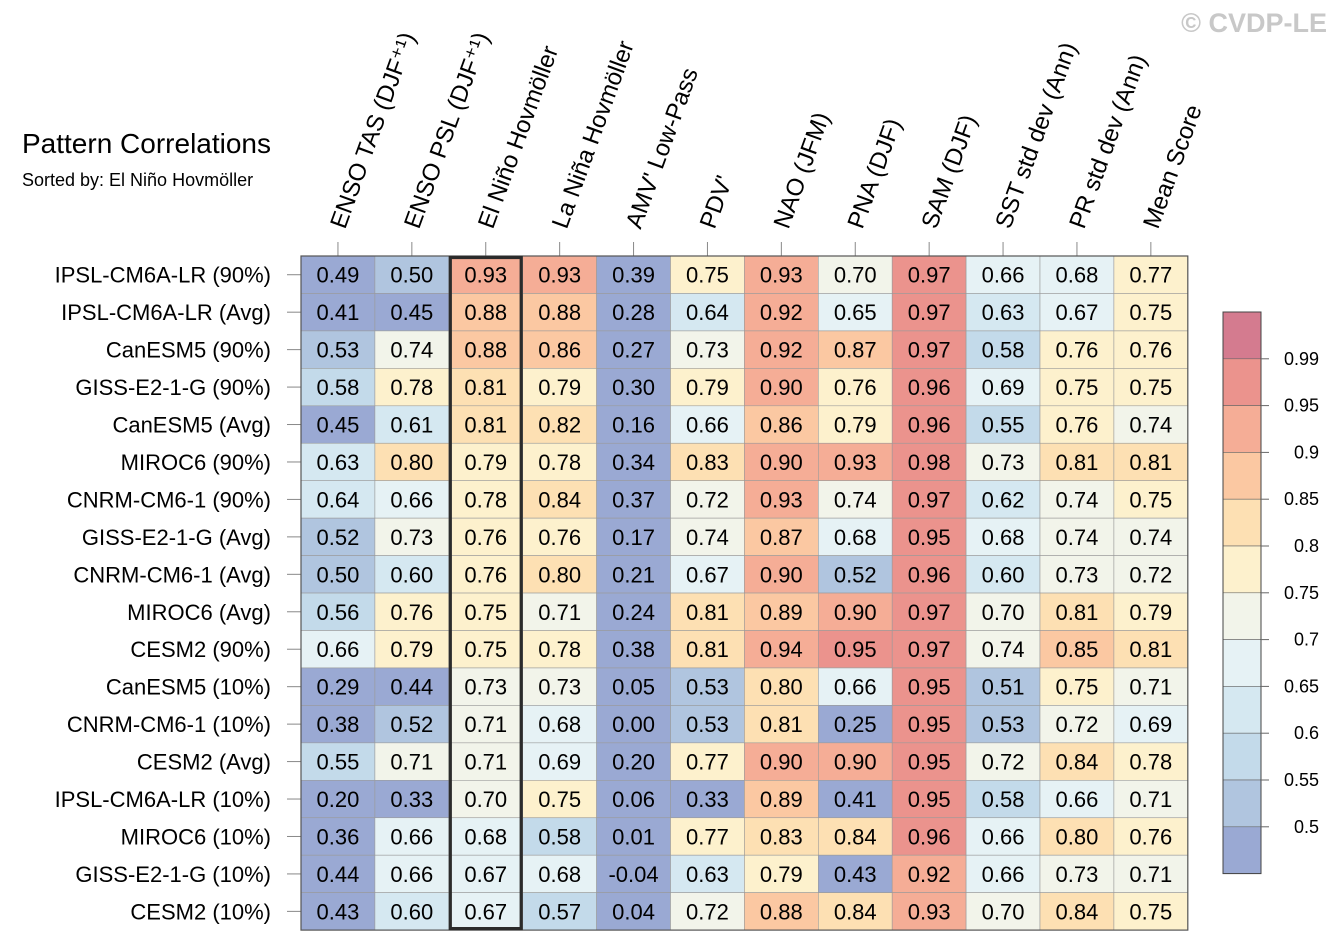  I want to click on cell-value: 0.55, so click(1003, 425).